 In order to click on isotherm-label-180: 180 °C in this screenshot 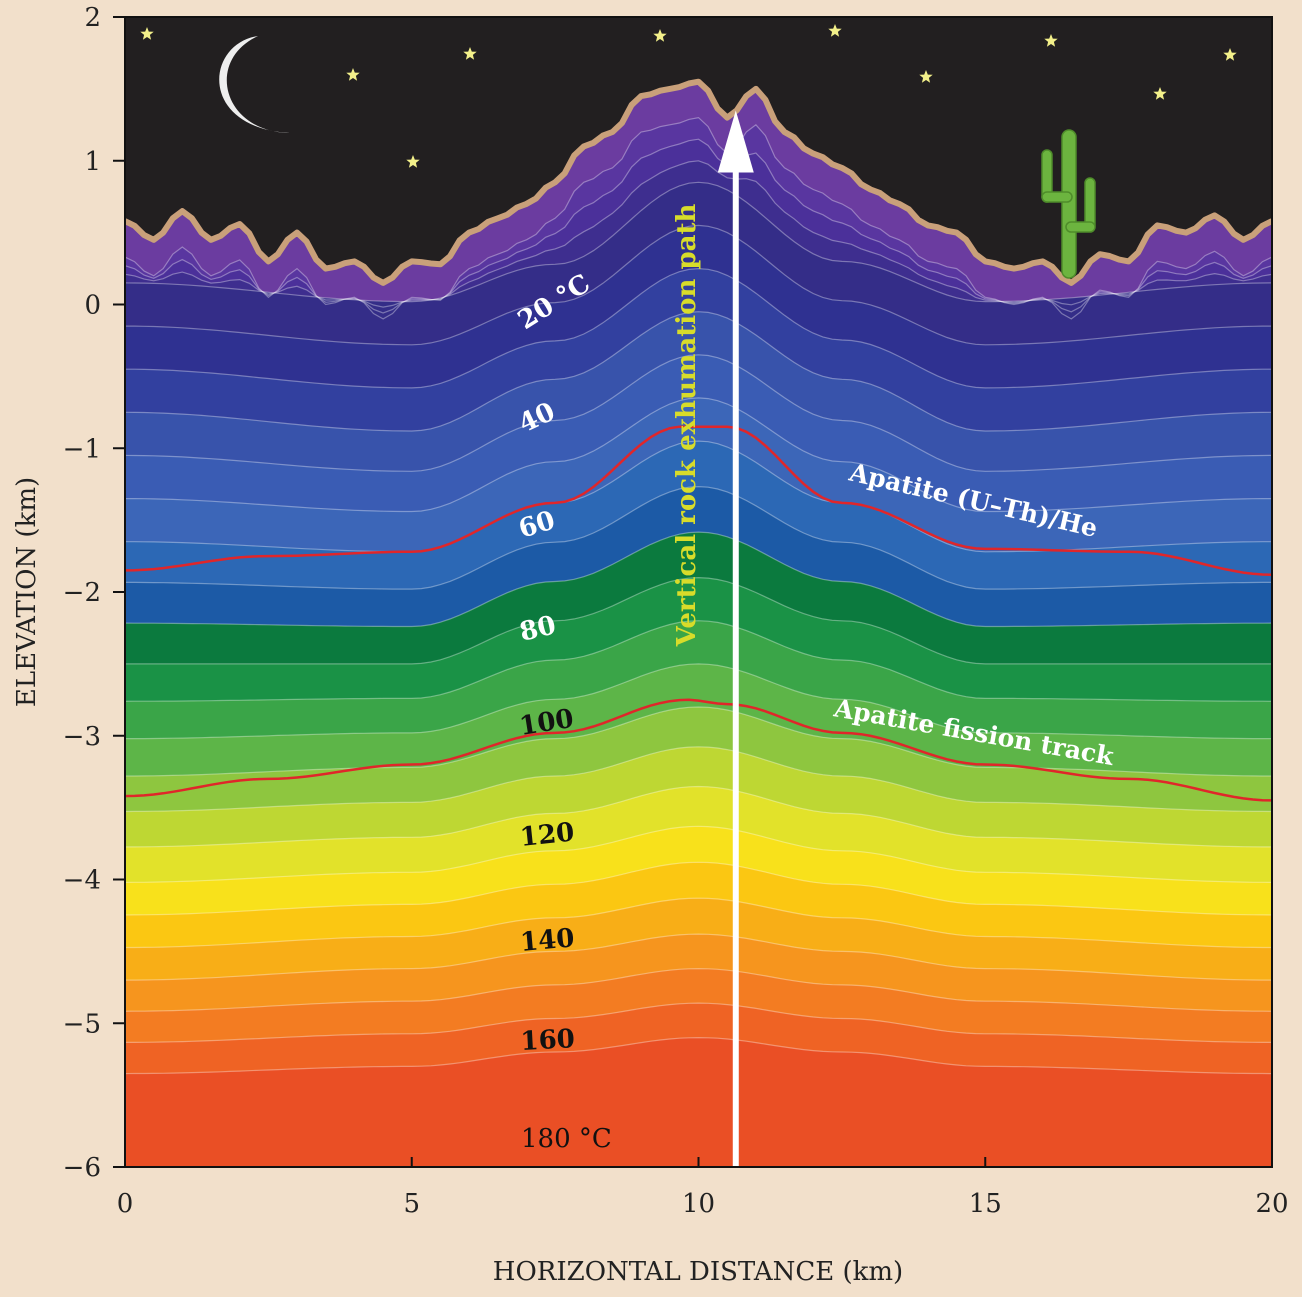, I will do `click(566, 1139)`.